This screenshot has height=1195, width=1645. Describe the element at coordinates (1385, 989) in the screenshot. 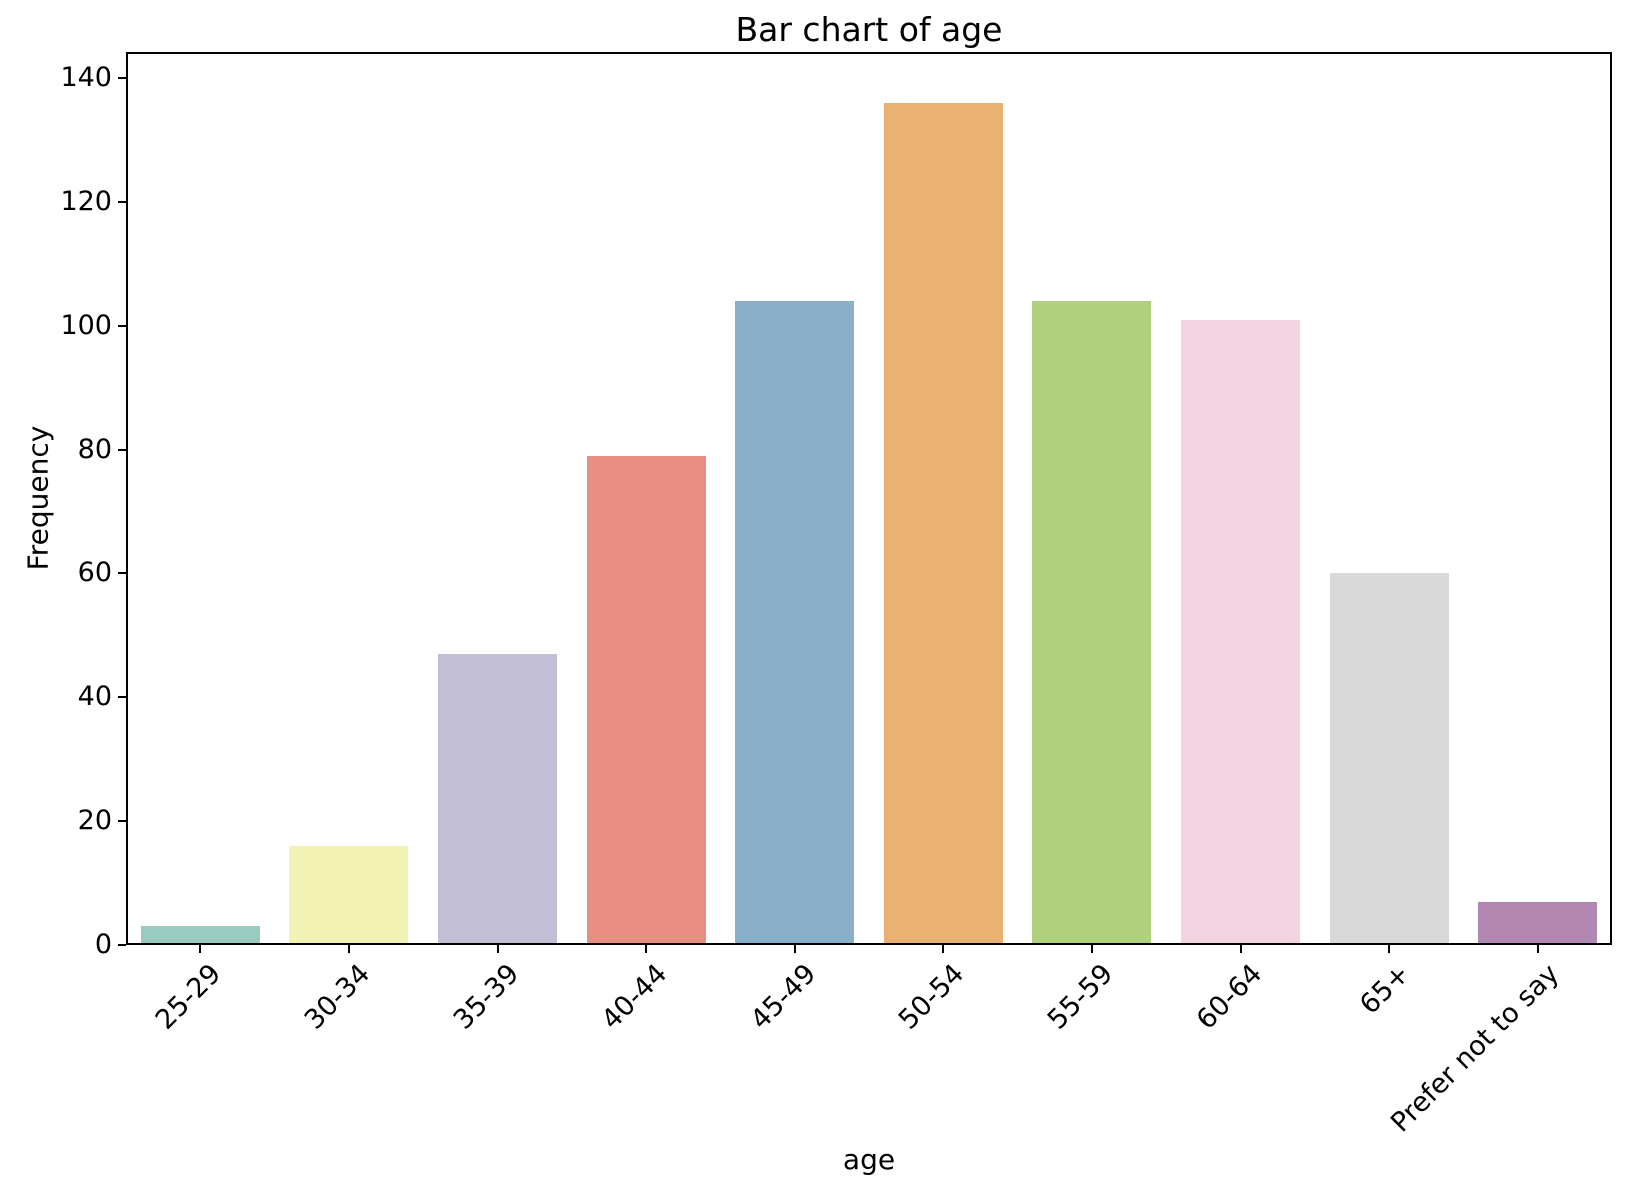

I see `x-tick-label: 65+` at that location.